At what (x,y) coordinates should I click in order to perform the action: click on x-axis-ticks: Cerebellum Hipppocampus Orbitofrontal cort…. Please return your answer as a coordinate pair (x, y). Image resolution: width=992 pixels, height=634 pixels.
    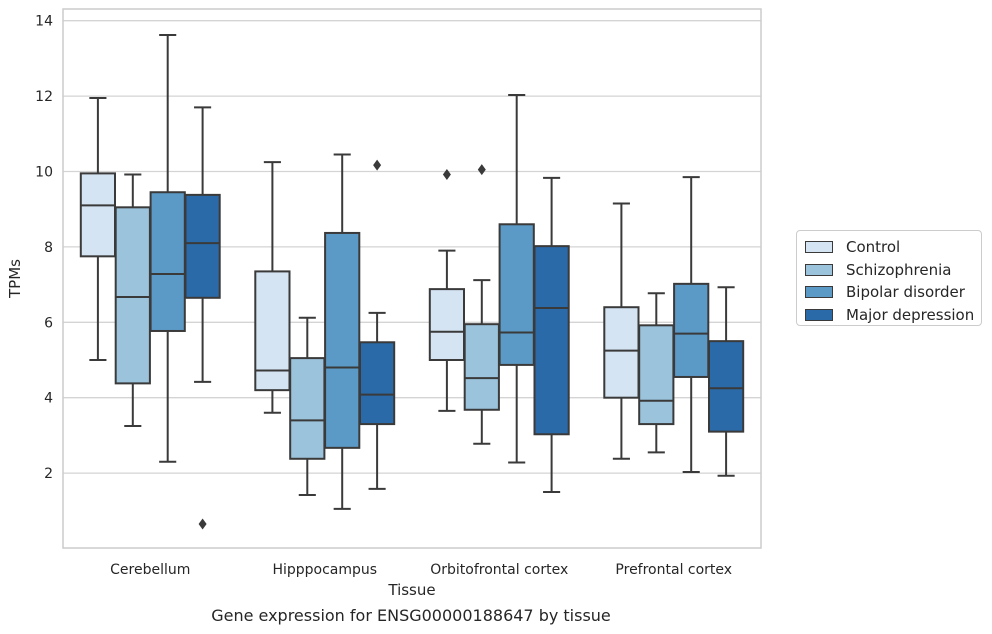
    Looking at the image, I should click on (421, 570).